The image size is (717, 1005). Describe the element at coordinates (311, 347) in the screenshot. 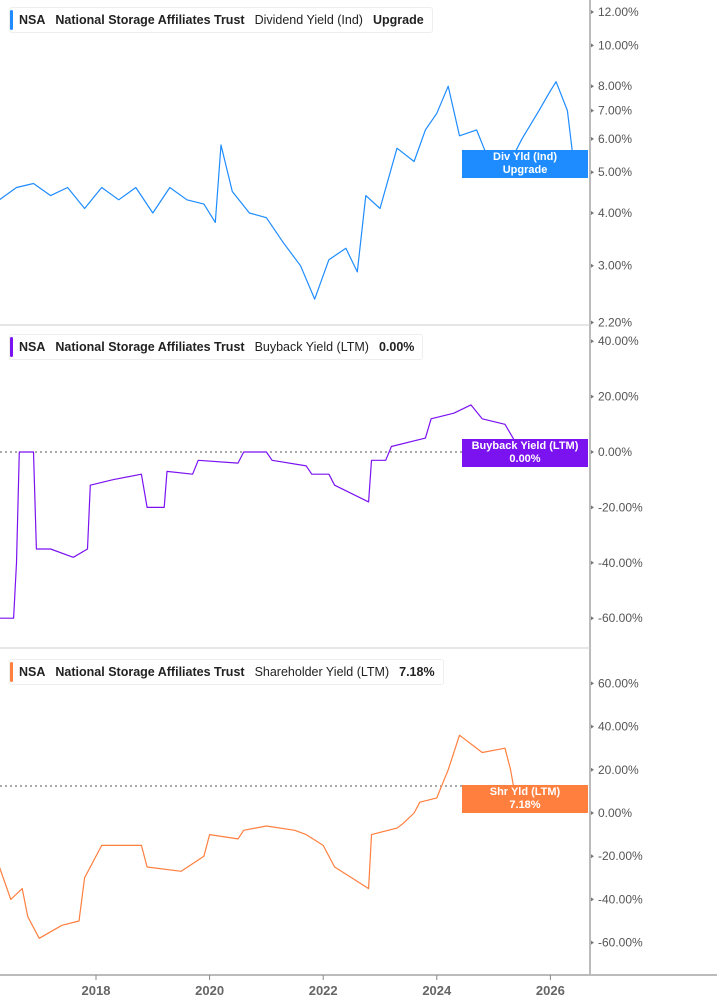

I see `metric-name: Buyback Yield (LTM)` at that location.